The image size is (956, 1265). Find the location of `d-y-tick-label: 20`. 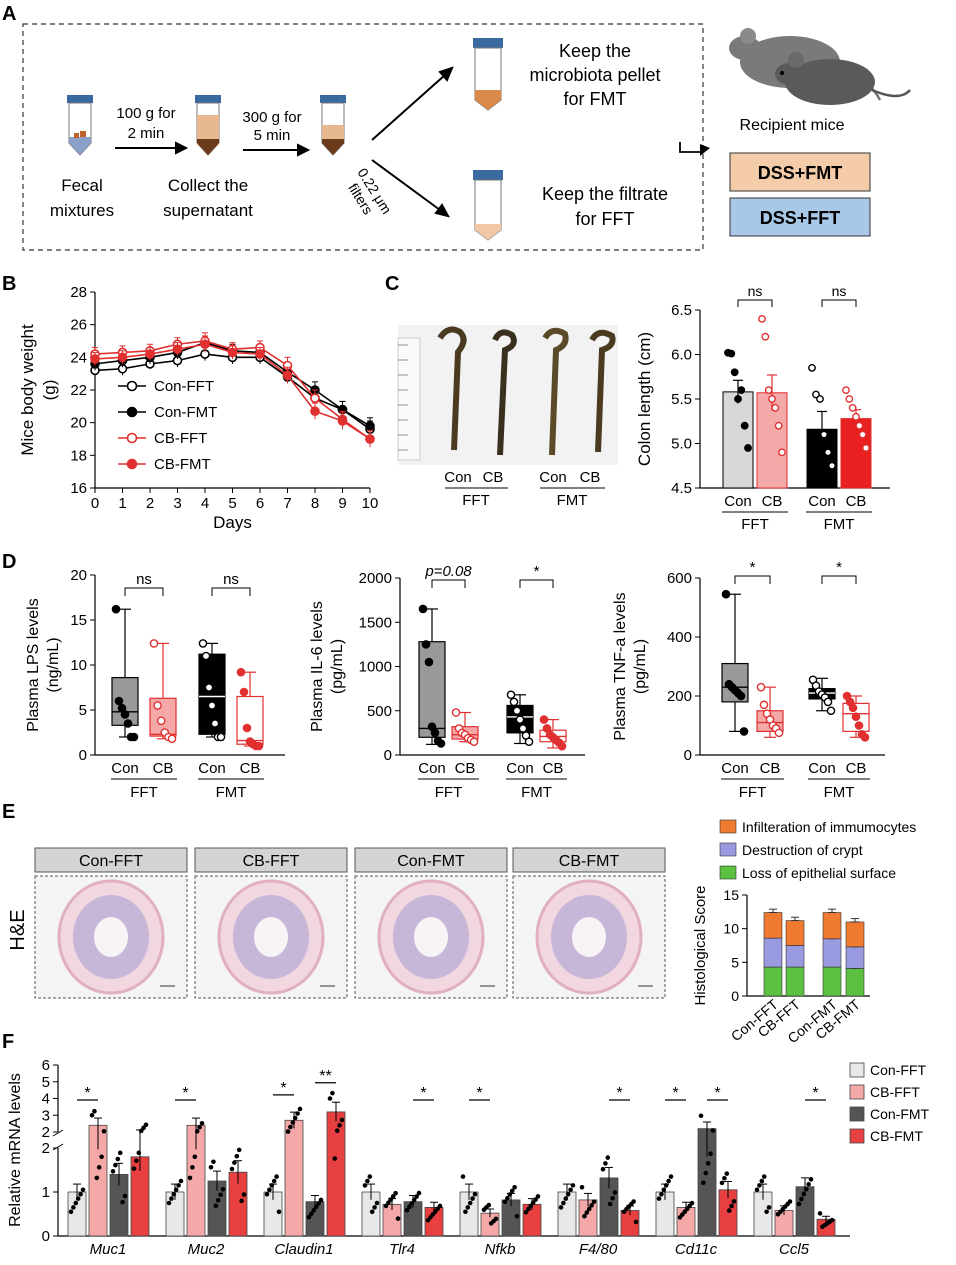

d-y-tick-label: 20 is located at coordinates (78, 575).